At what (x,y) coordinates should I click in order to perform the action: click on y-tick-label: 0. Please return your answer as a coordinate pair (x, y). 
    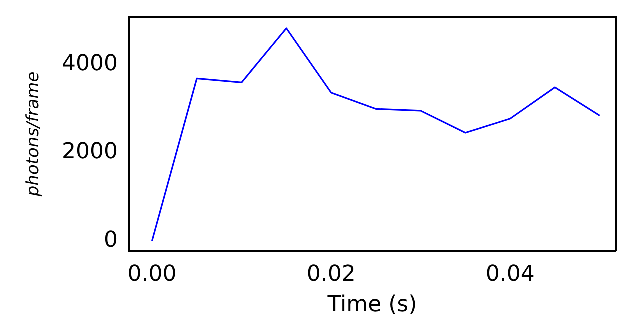
    Looking at the image, I should click on (111, 240).